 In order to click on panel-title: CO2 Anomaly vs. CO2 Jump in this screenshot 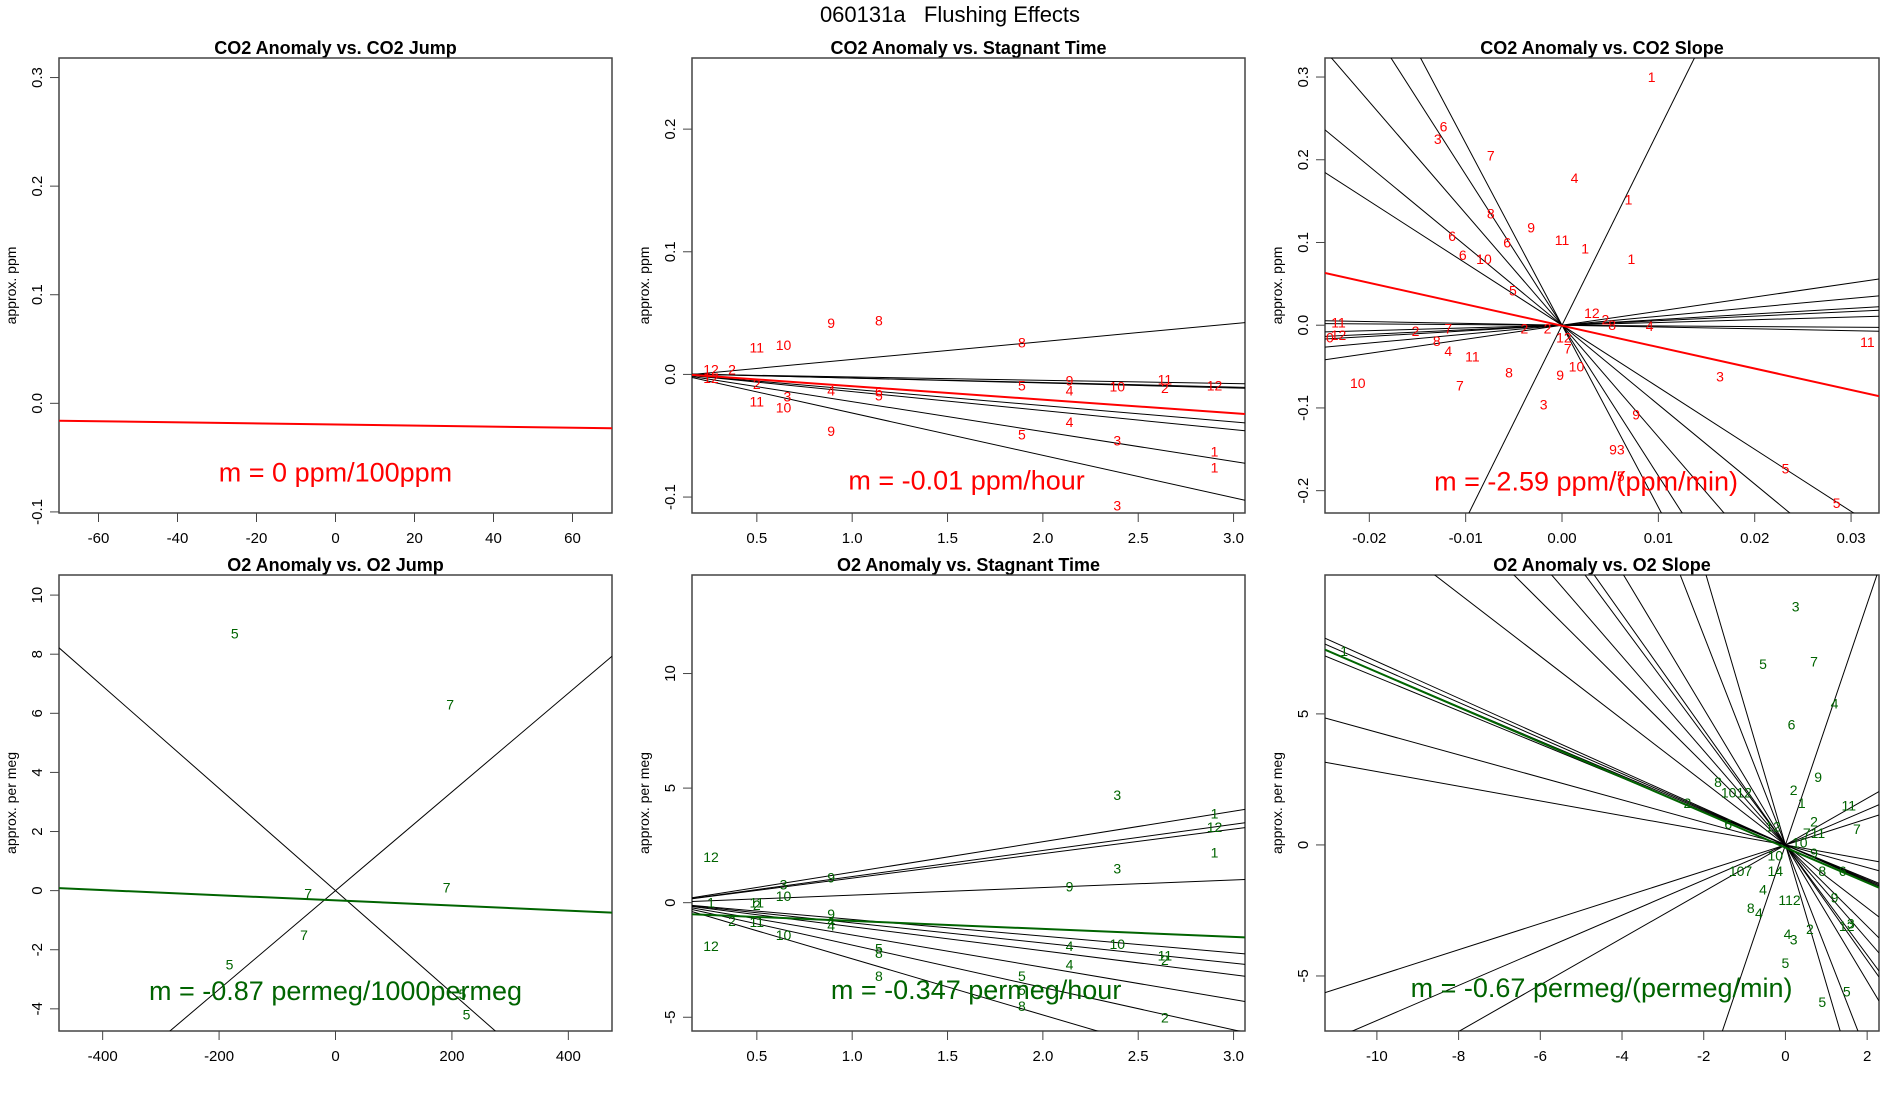, I will do `click(335, 48)`.